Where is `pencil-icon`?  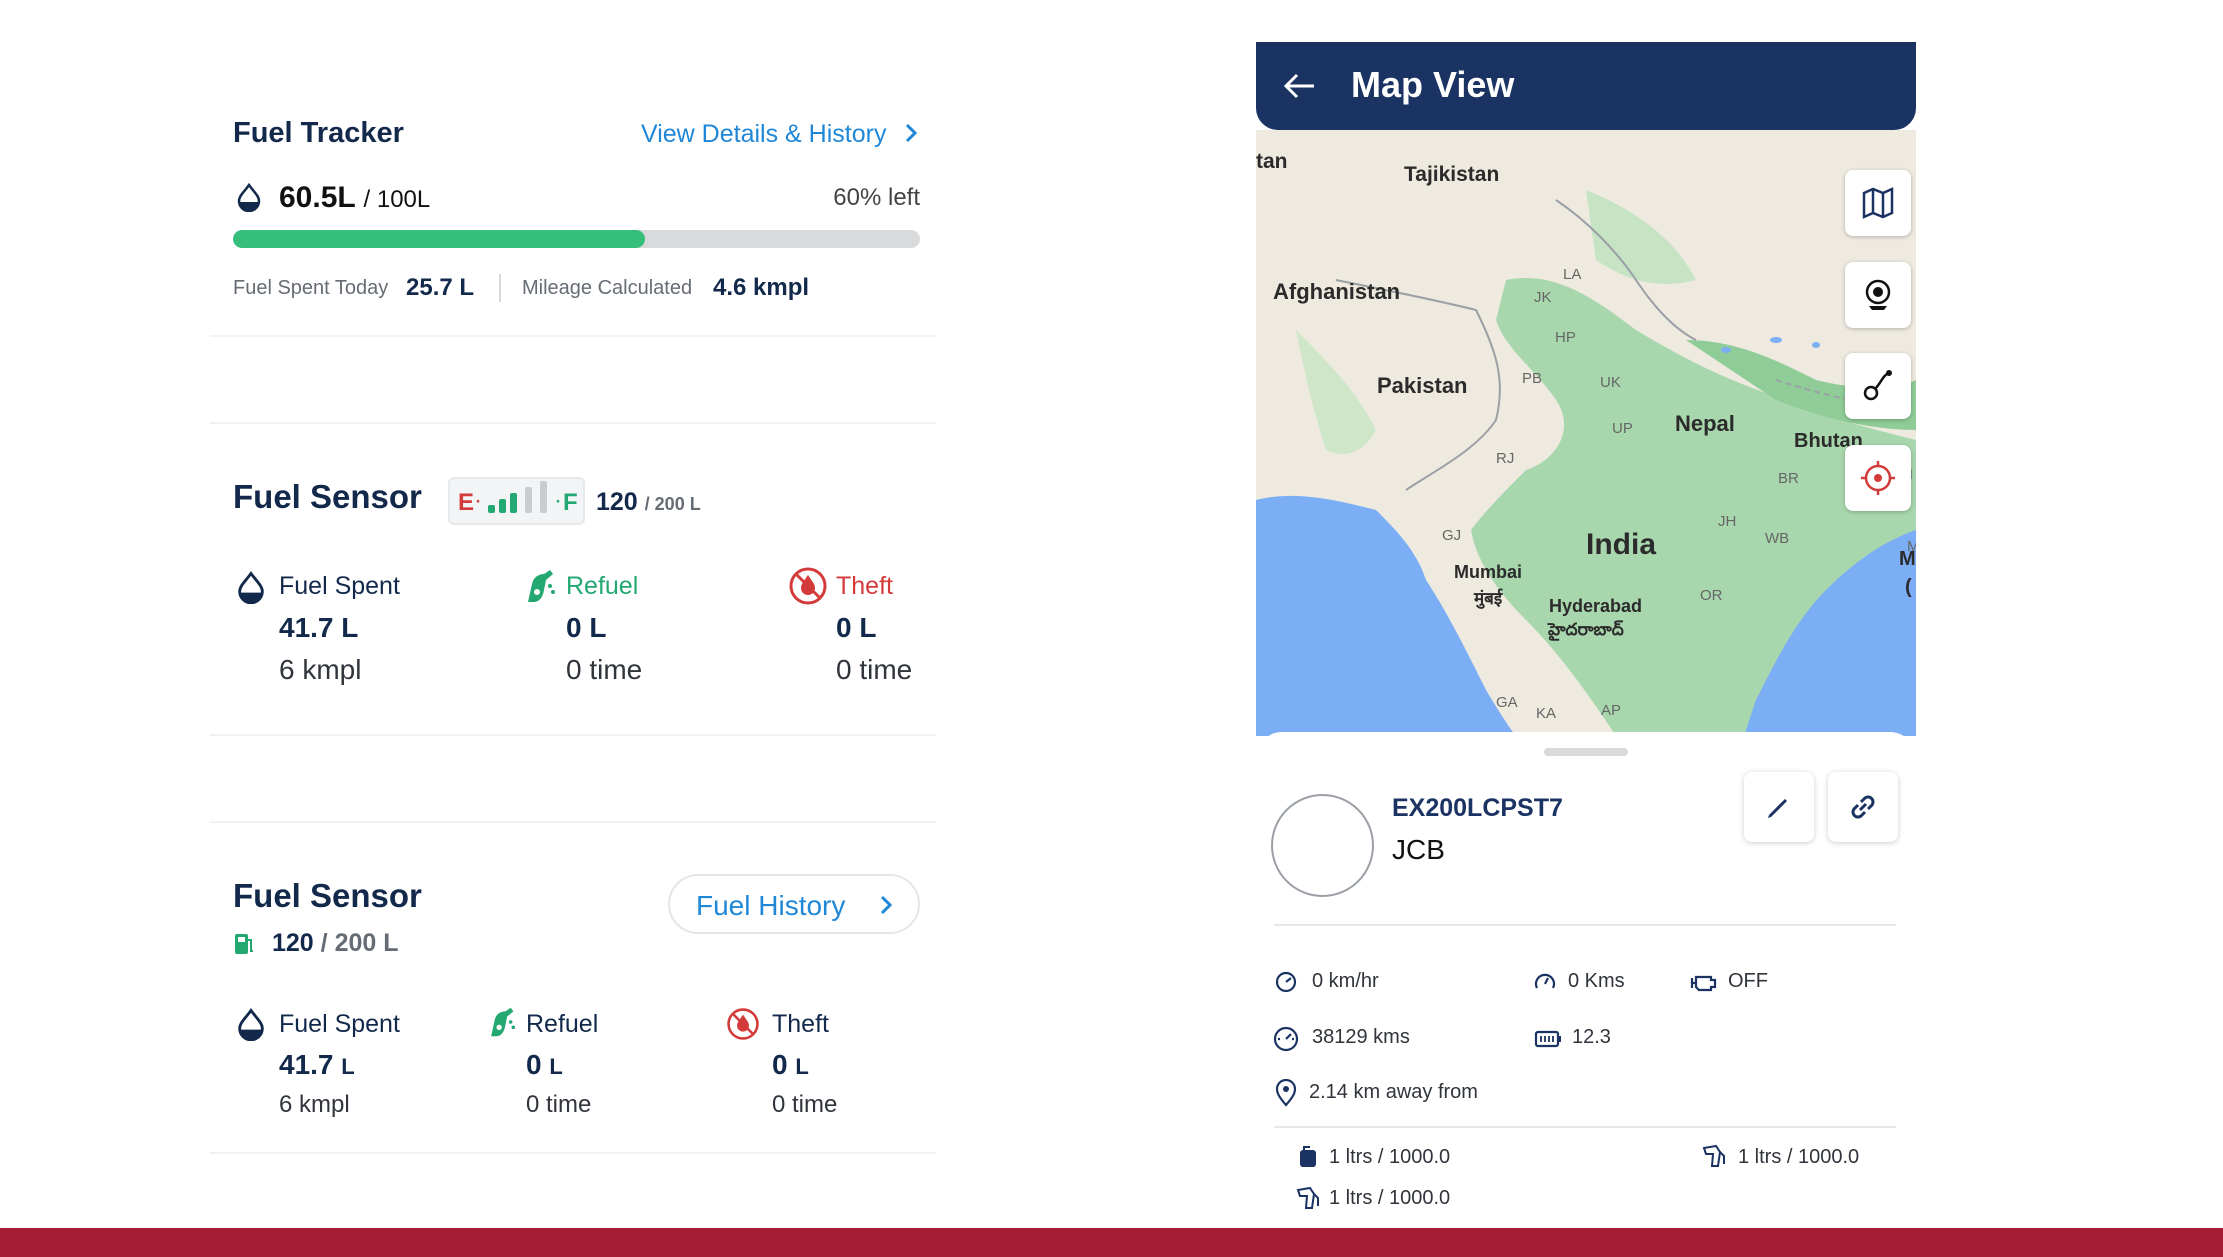
pencil-icon is located at coordinates (1778, 808).